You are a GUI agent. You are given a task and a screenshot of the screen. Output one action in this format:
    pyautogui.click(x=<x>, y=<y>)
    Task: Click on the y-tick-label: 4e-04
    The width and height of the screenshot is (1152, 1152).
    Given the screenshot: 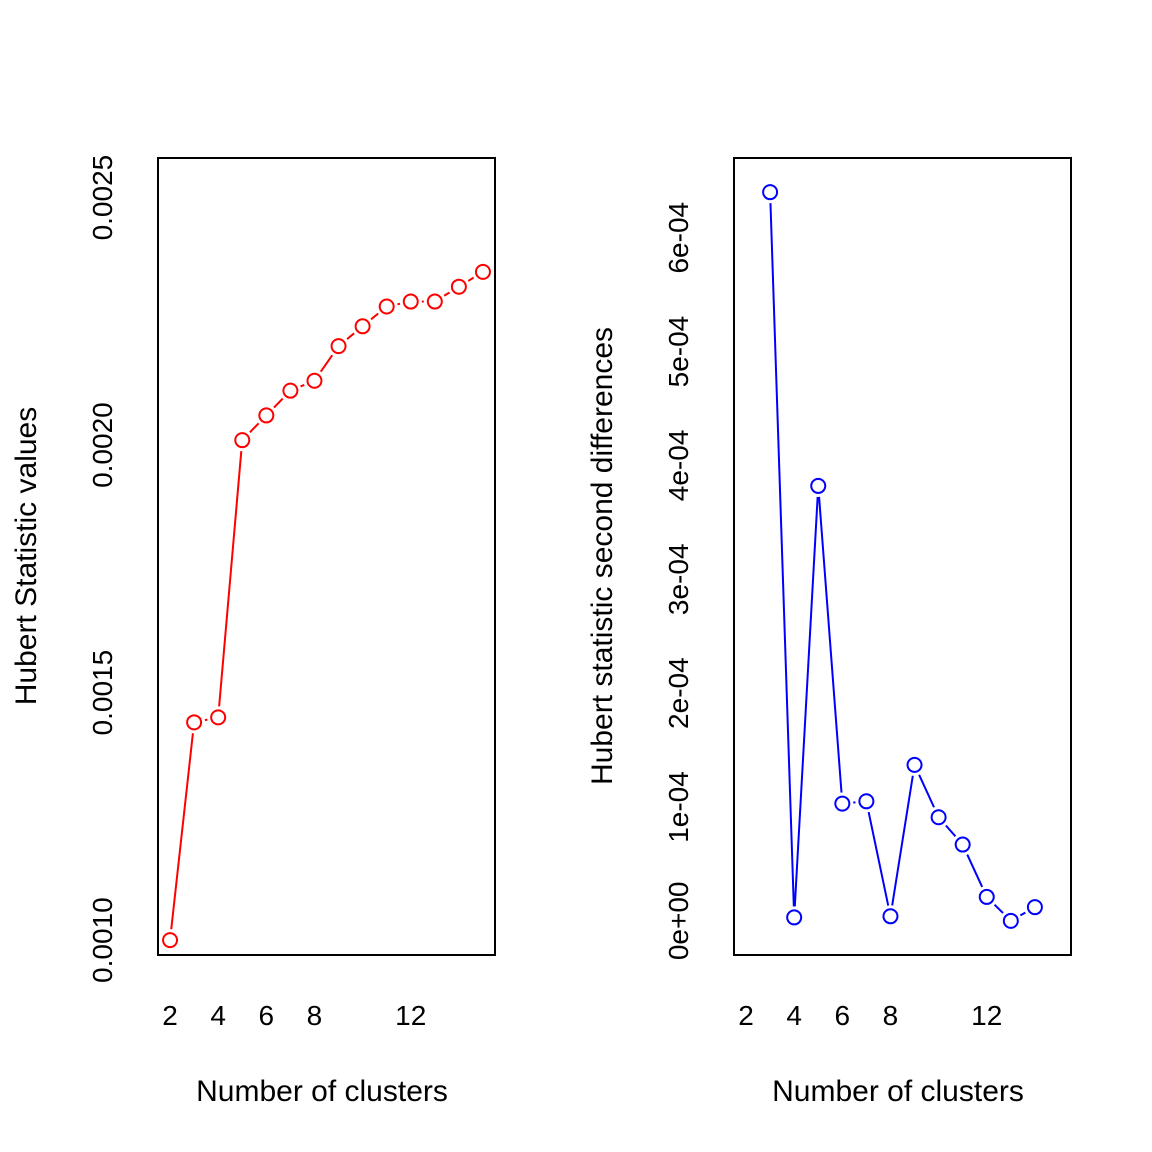 What is the action you would take?
    pyautogui.click(x=678, y=466)
    